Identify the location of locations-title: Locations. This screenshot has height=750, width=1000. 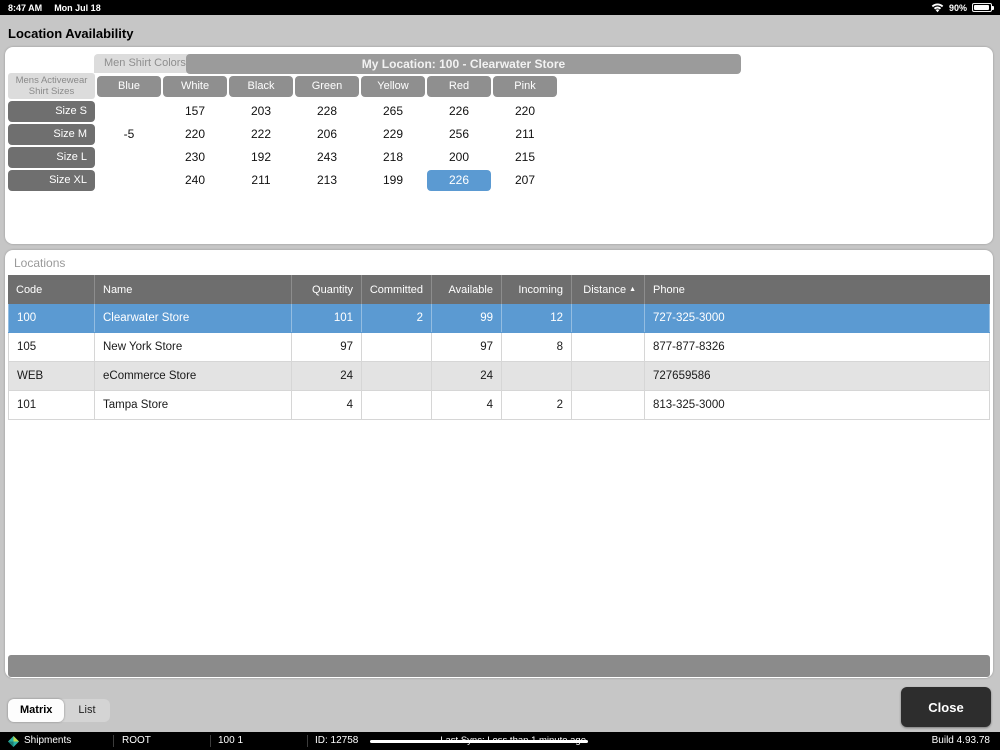
(40, 263).